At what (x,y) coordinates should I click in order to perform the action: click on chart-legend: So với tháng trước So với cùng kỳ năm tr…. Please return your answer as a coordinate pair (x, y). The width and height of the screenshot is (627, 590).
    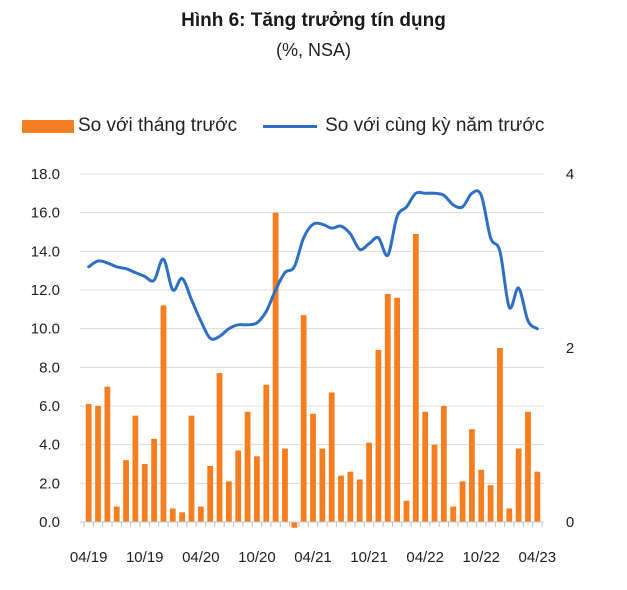
    Looking at the image, I should click on (296, 126).